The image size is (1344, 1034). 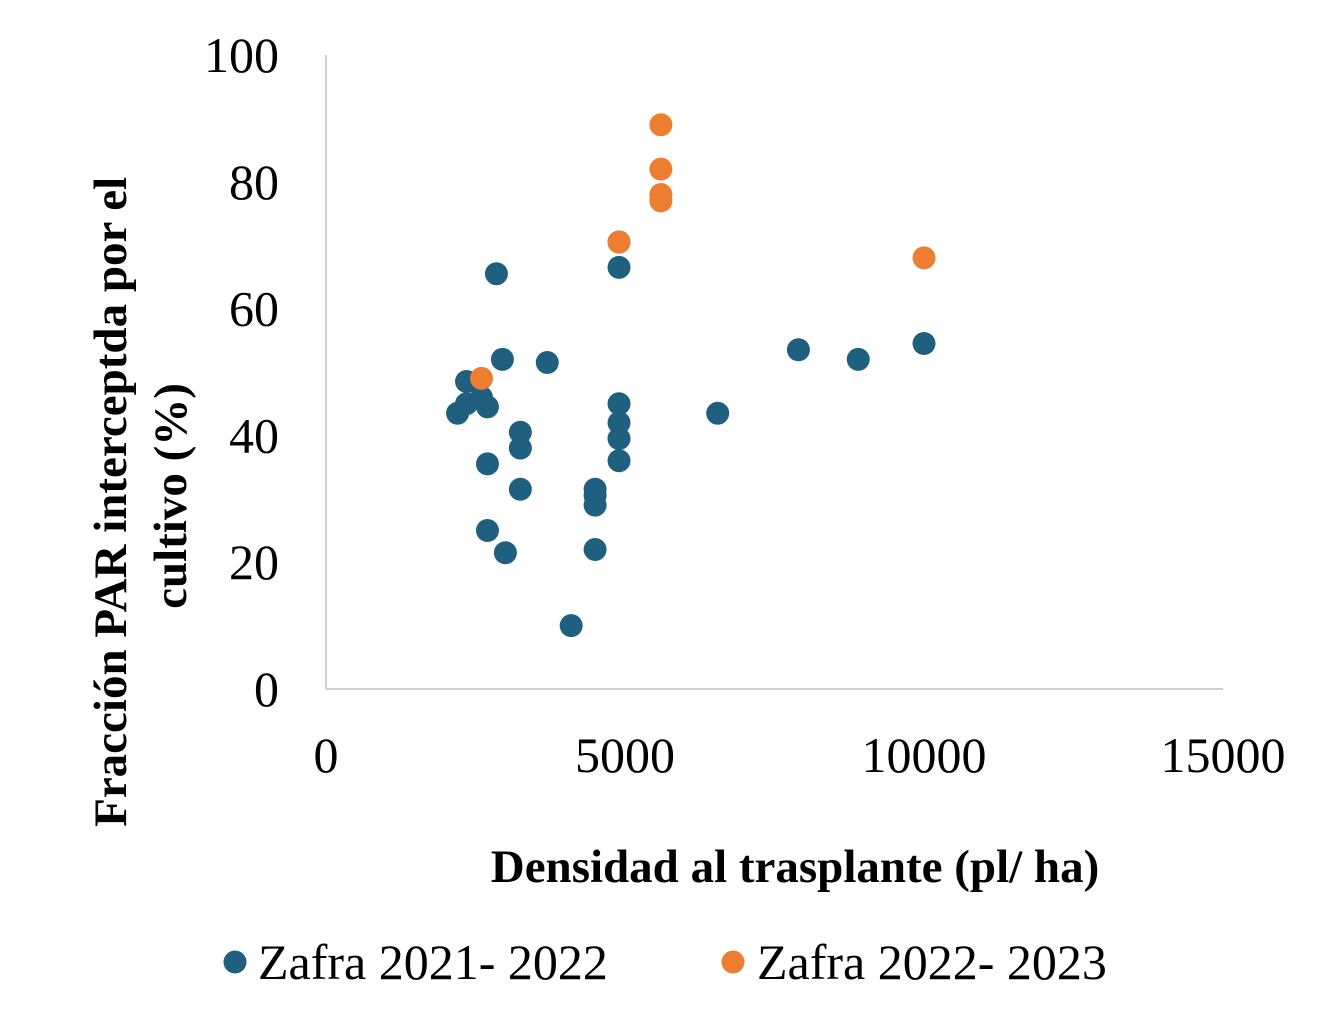 What do you see at coordinates (241, 372) in the screenshot?
I see `y-tick-labels: 0 20 40 60 80 100` at bounding box center [241, 372].